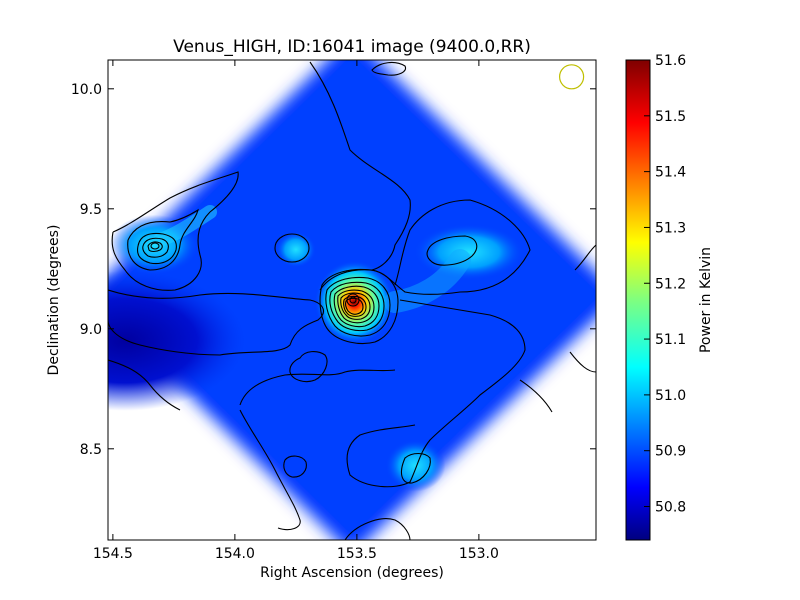 The height and width of the screenshot is (600, 800). Describe the element at coordinates (113, 554) in the screenshot. I see `x-tick-label: 154.5` at that location.